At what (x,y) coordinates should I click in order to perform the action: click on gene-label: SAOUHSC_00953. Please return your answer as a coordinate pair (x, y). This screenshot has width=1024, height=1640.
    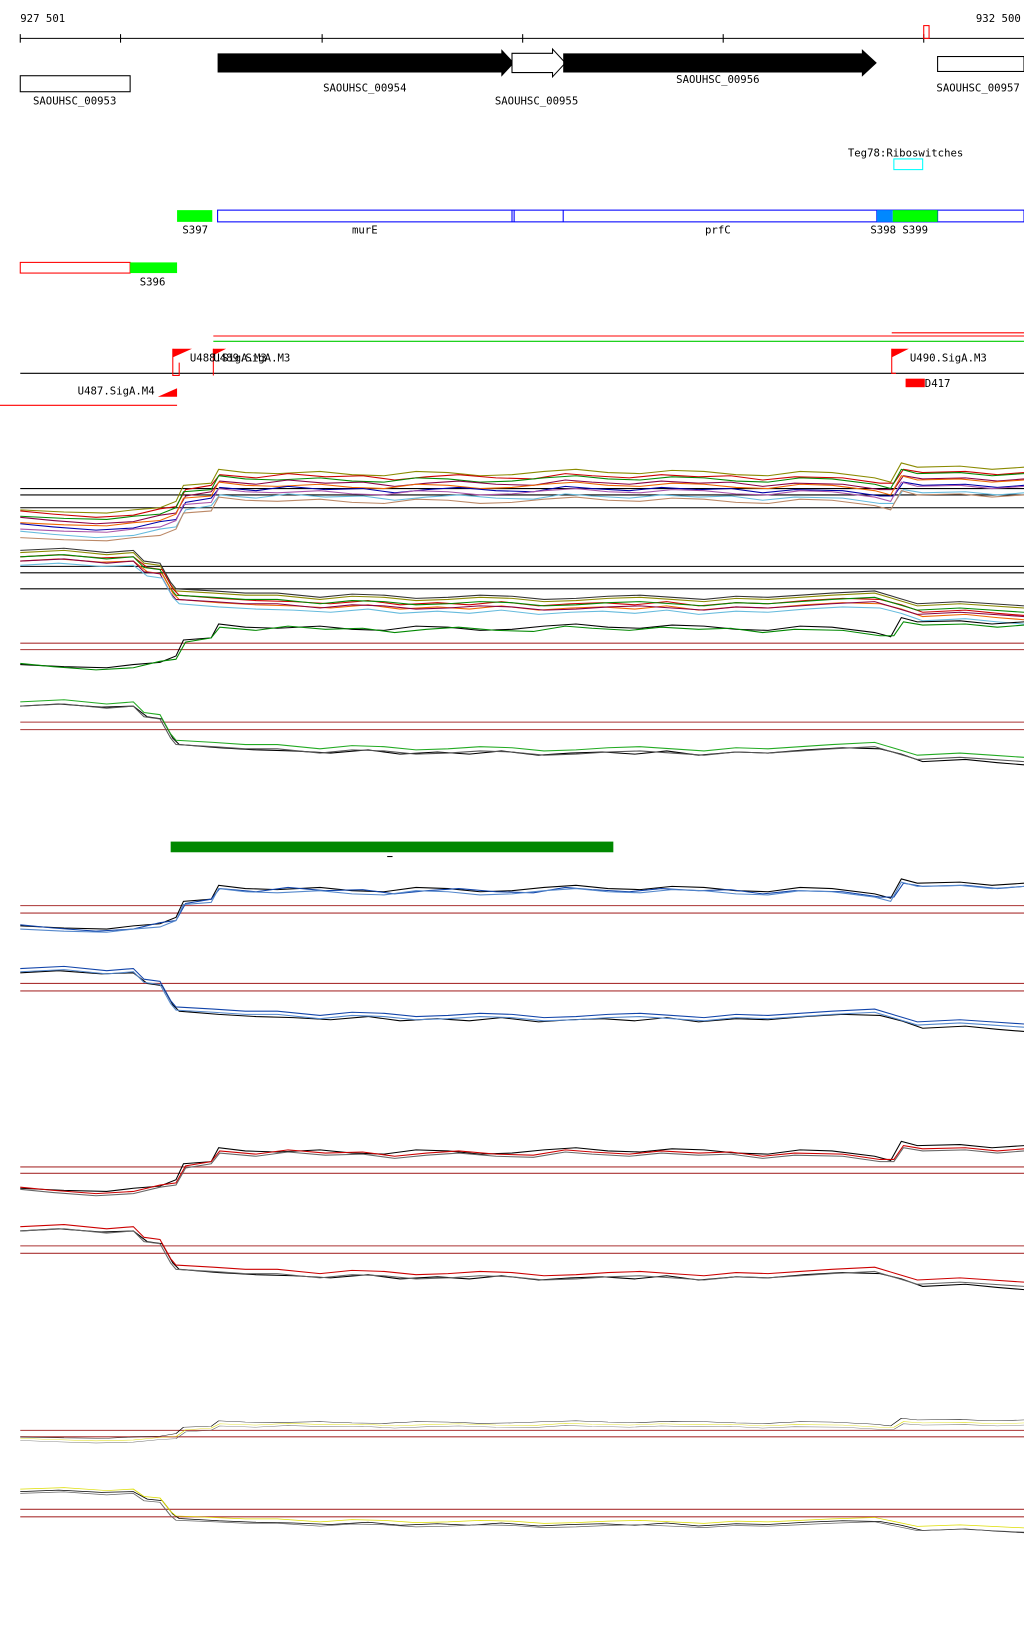
    Looking at the image, I should click on (74, 100).